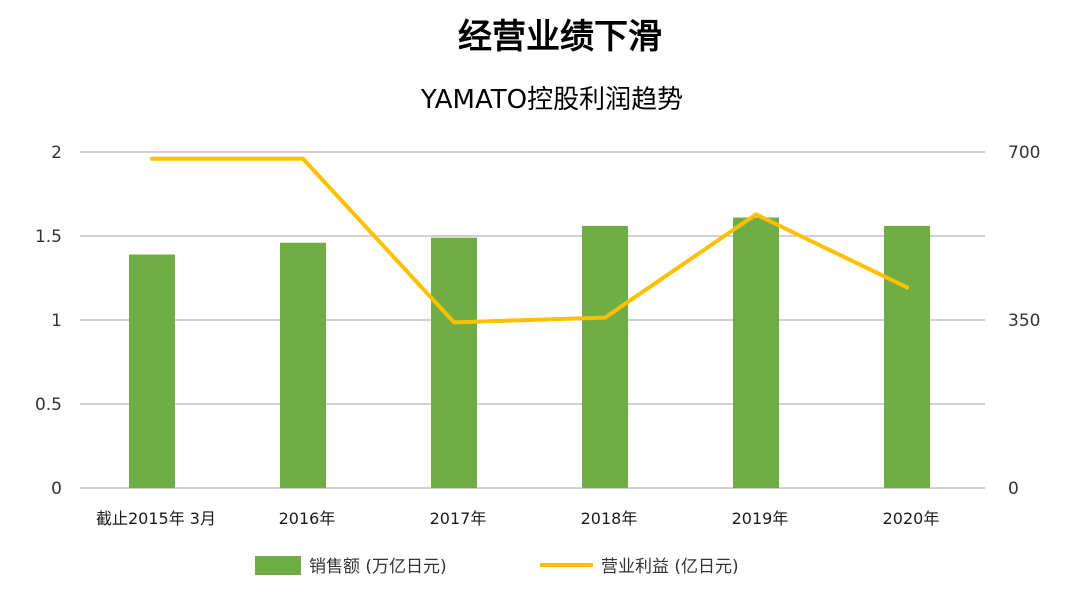 This screenshot has width=1080, height=592. I want to click on y-right-tick-label: 700, so click(1024, 153).